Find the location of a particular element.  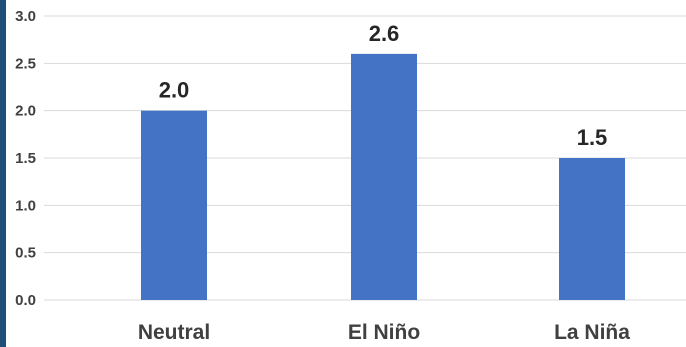

y-tick-label: 3.0 is located at coordinates (25, 16).